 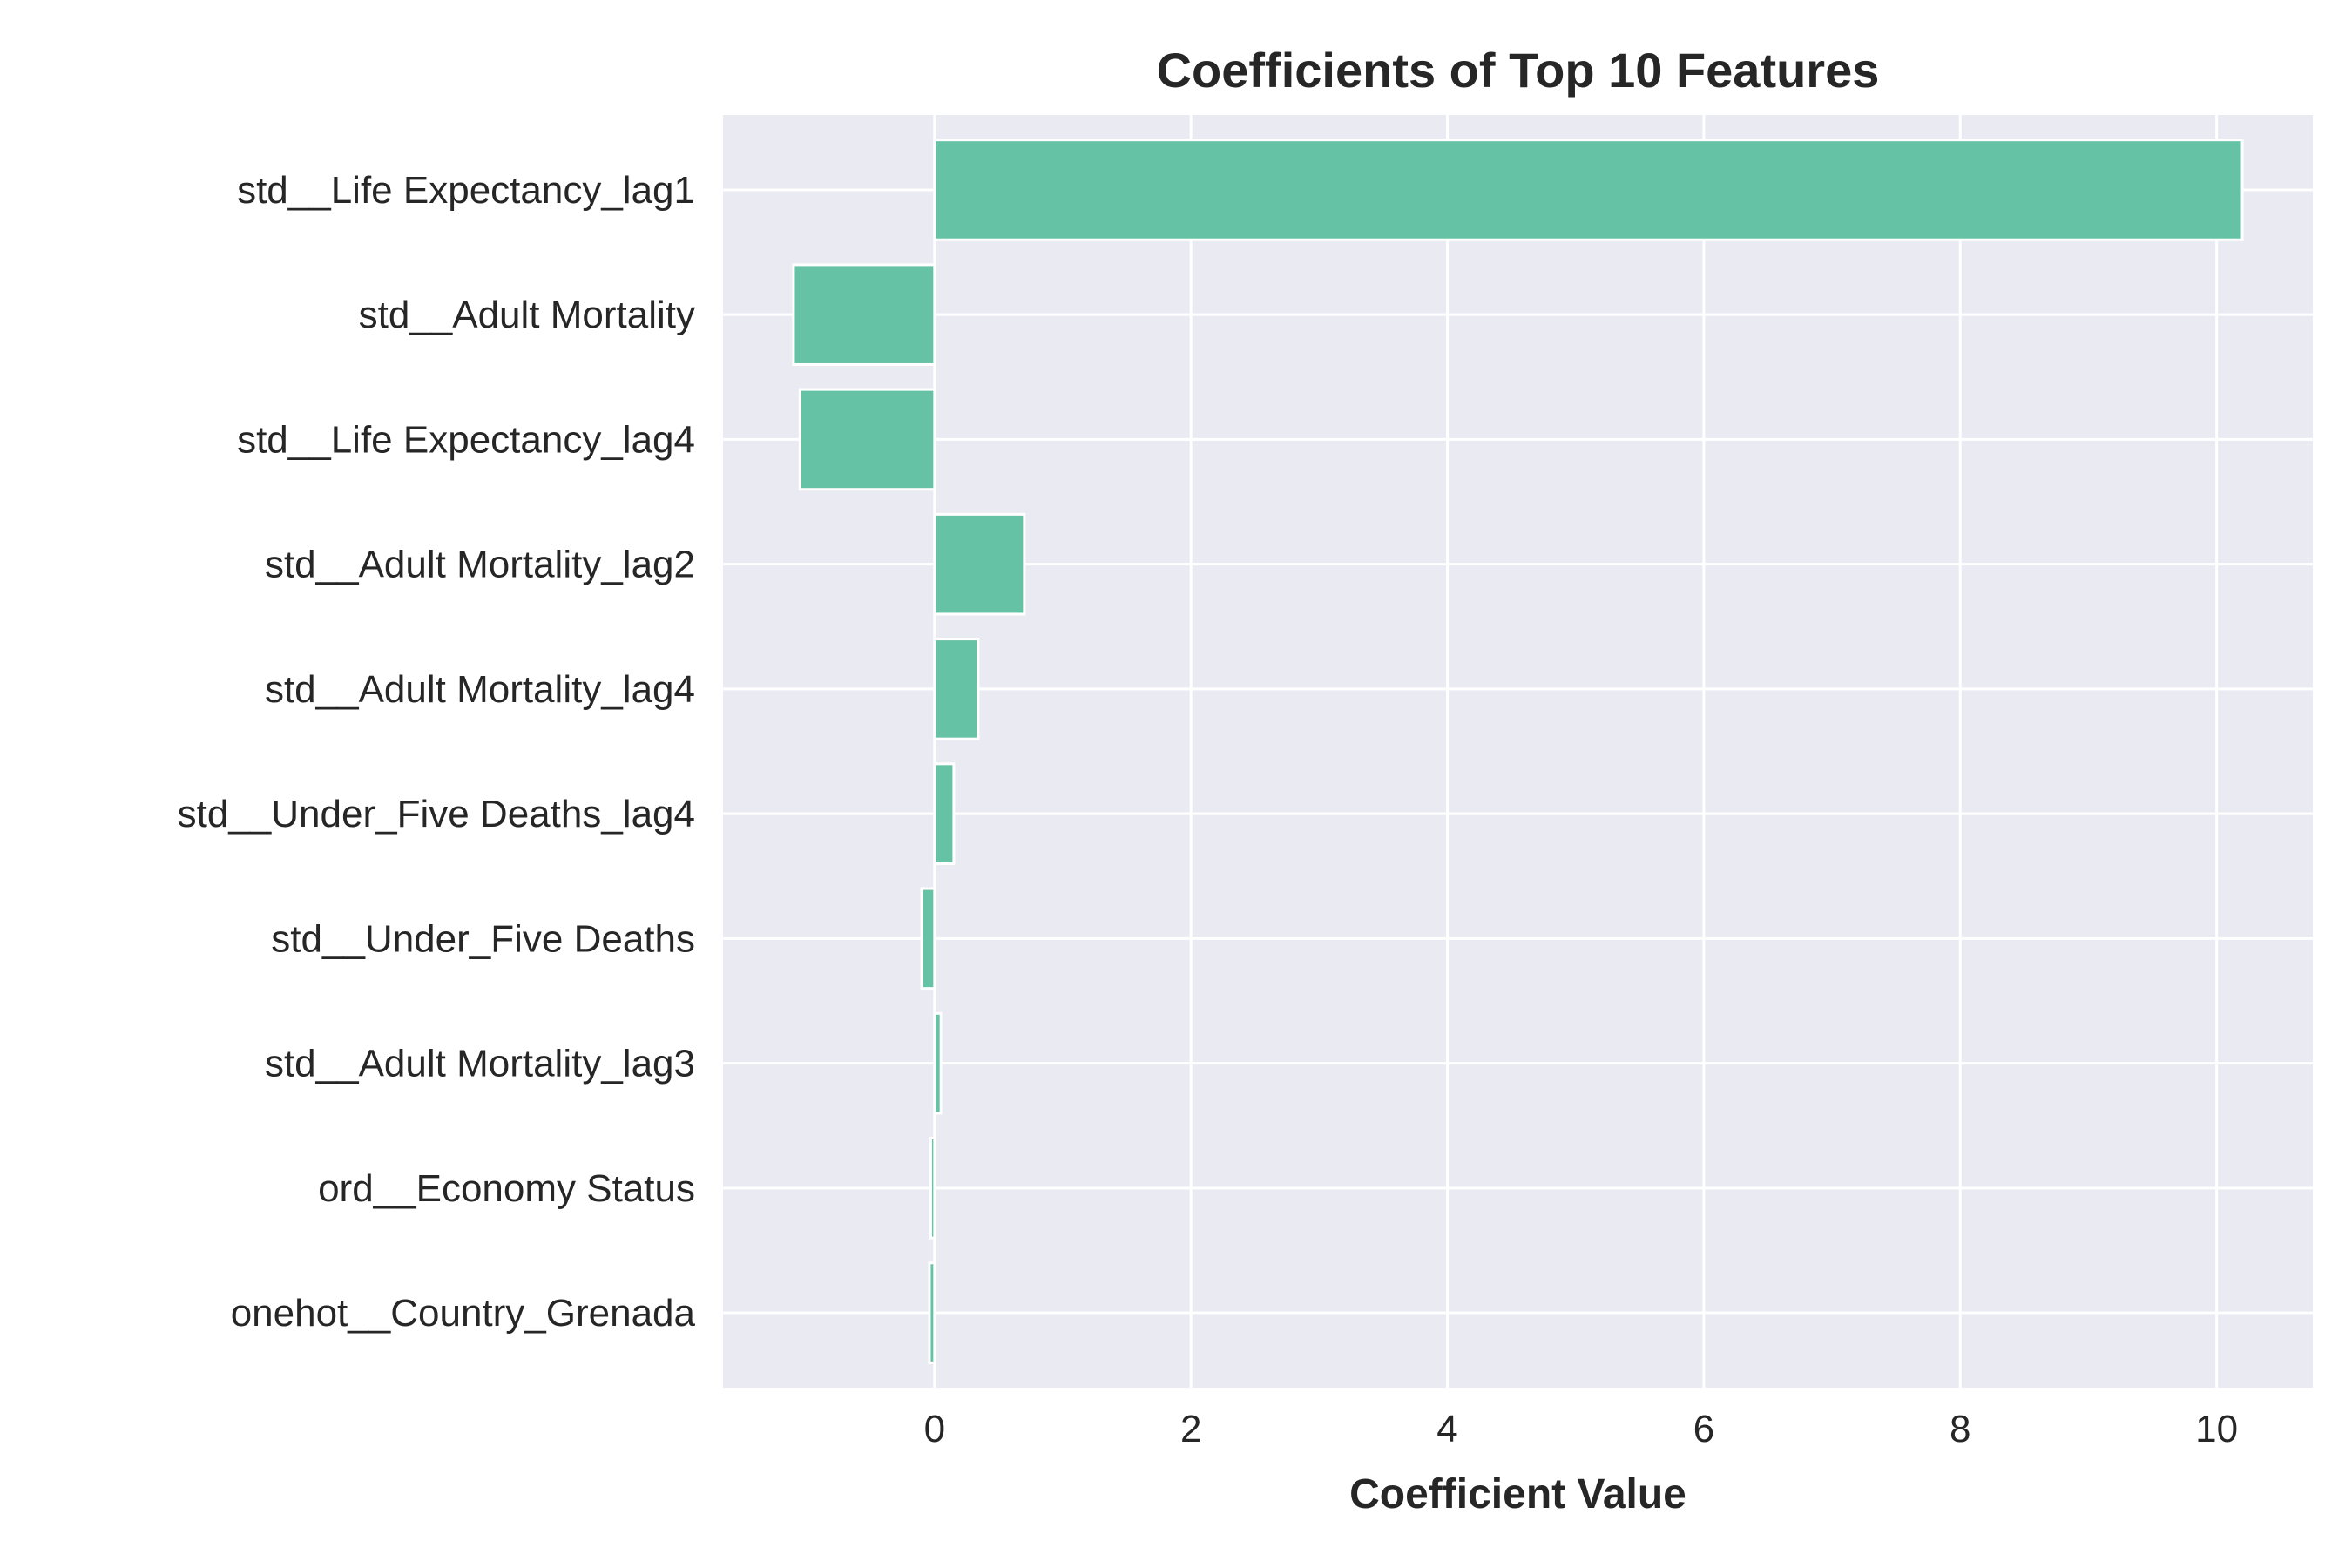 What do you see at coordinates (437, 814) in the screenshot?
I see `y-tick-label: std__Under_Five Deaths_lag4` at bounding box center [437, 814].